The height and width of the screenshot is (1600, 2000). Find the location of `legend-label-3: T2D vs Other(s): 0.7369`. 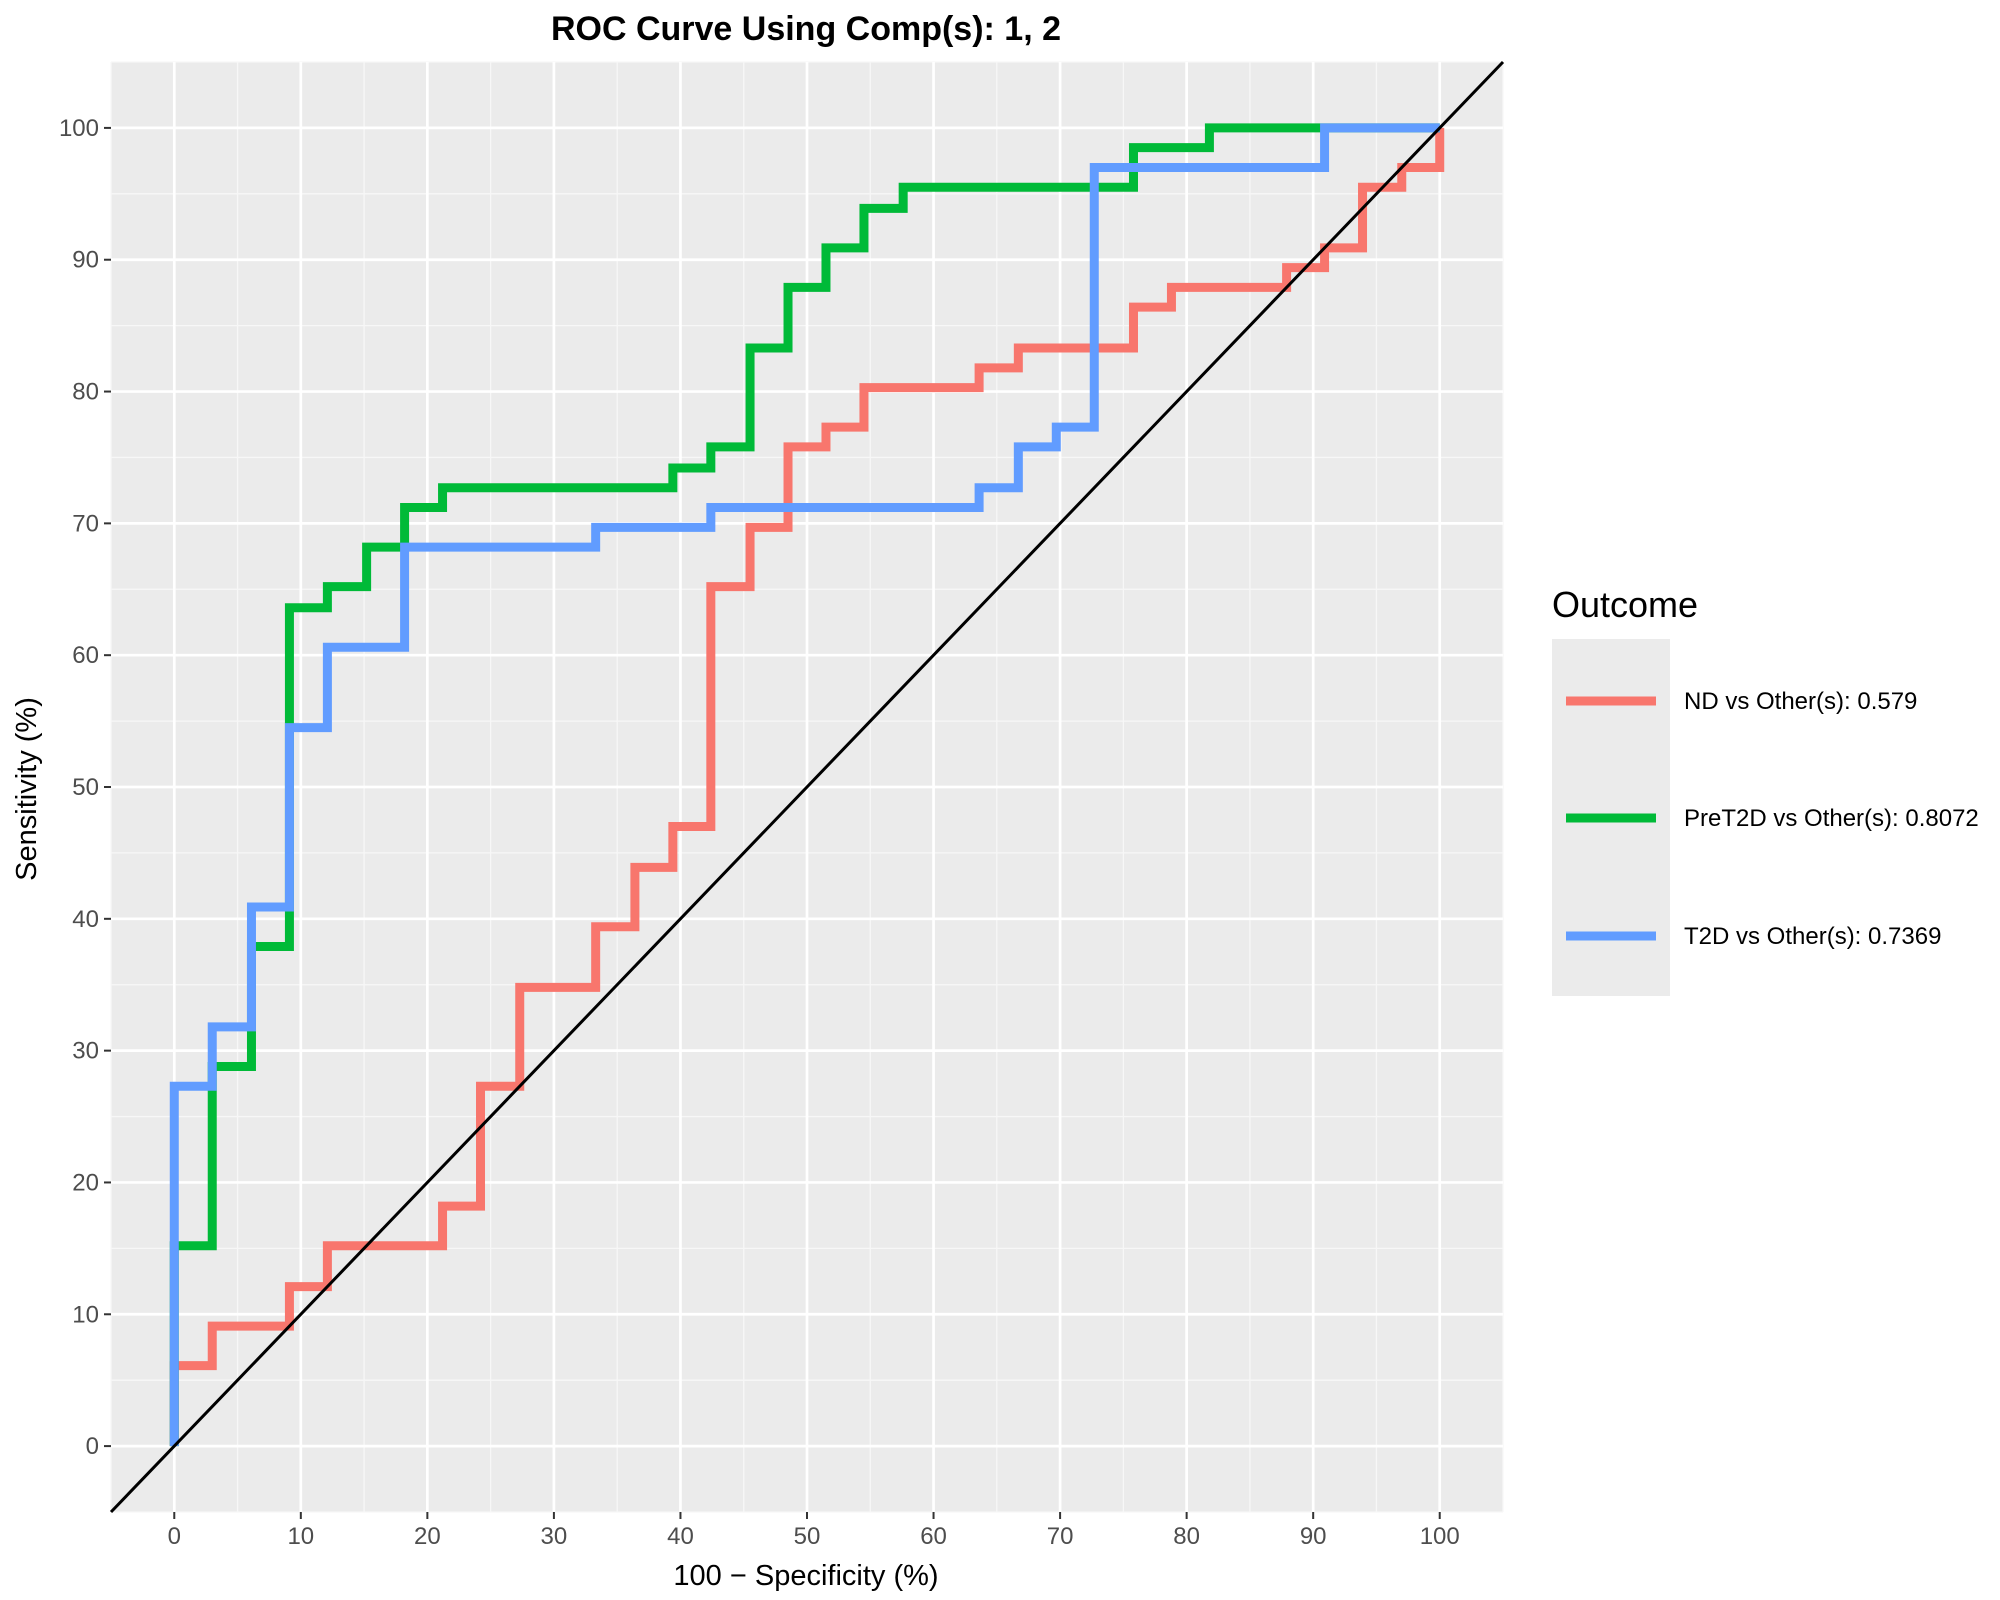

legend-label-3: T2D vs Other(s): 0.7369 is located at coordinates (1812, 936).